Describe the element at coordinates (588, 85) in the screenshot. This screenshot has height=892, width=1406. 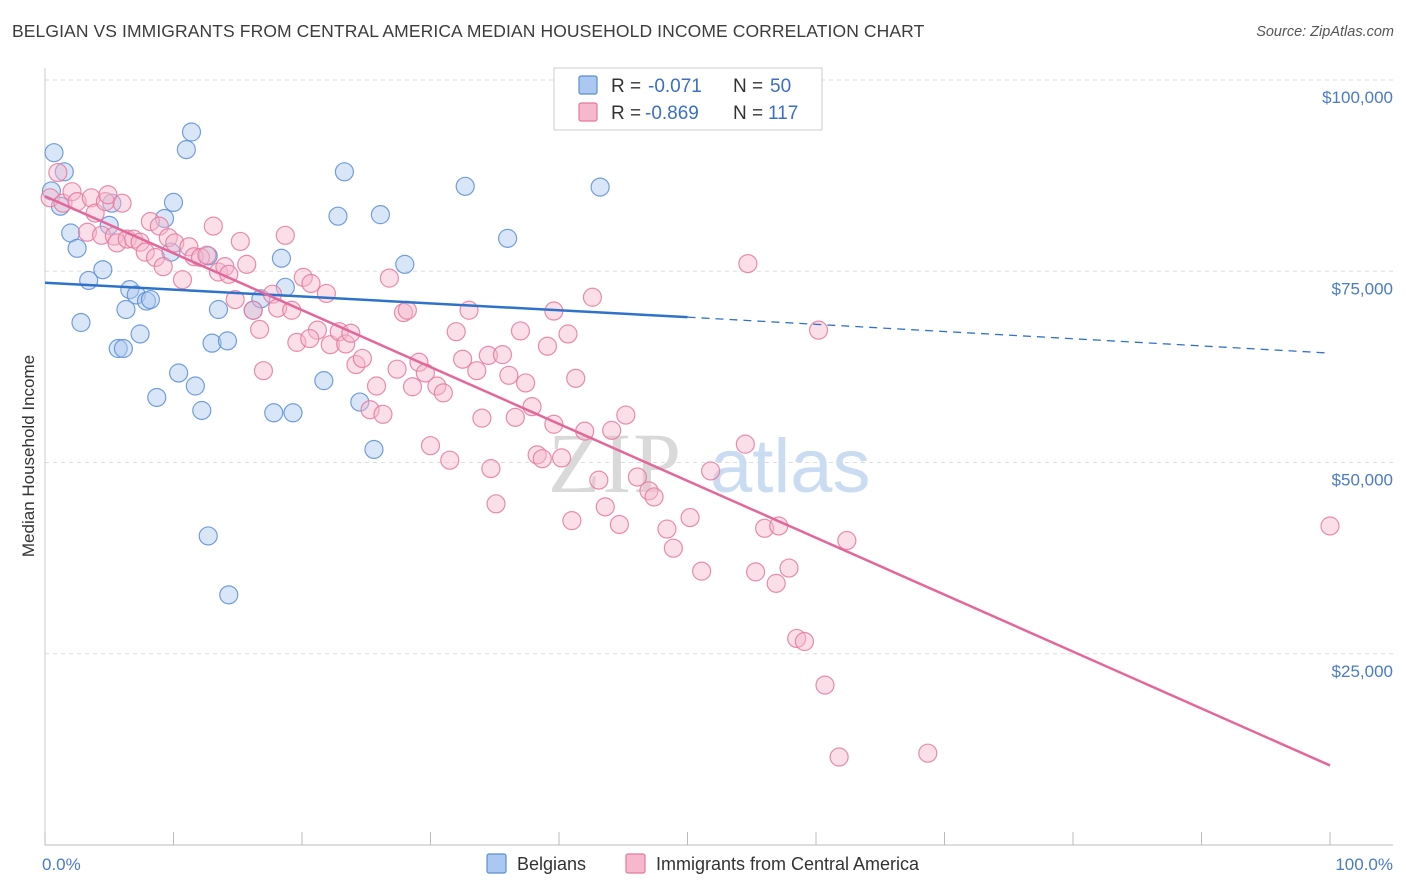
I see `legend-swatch-belgian` at that location.